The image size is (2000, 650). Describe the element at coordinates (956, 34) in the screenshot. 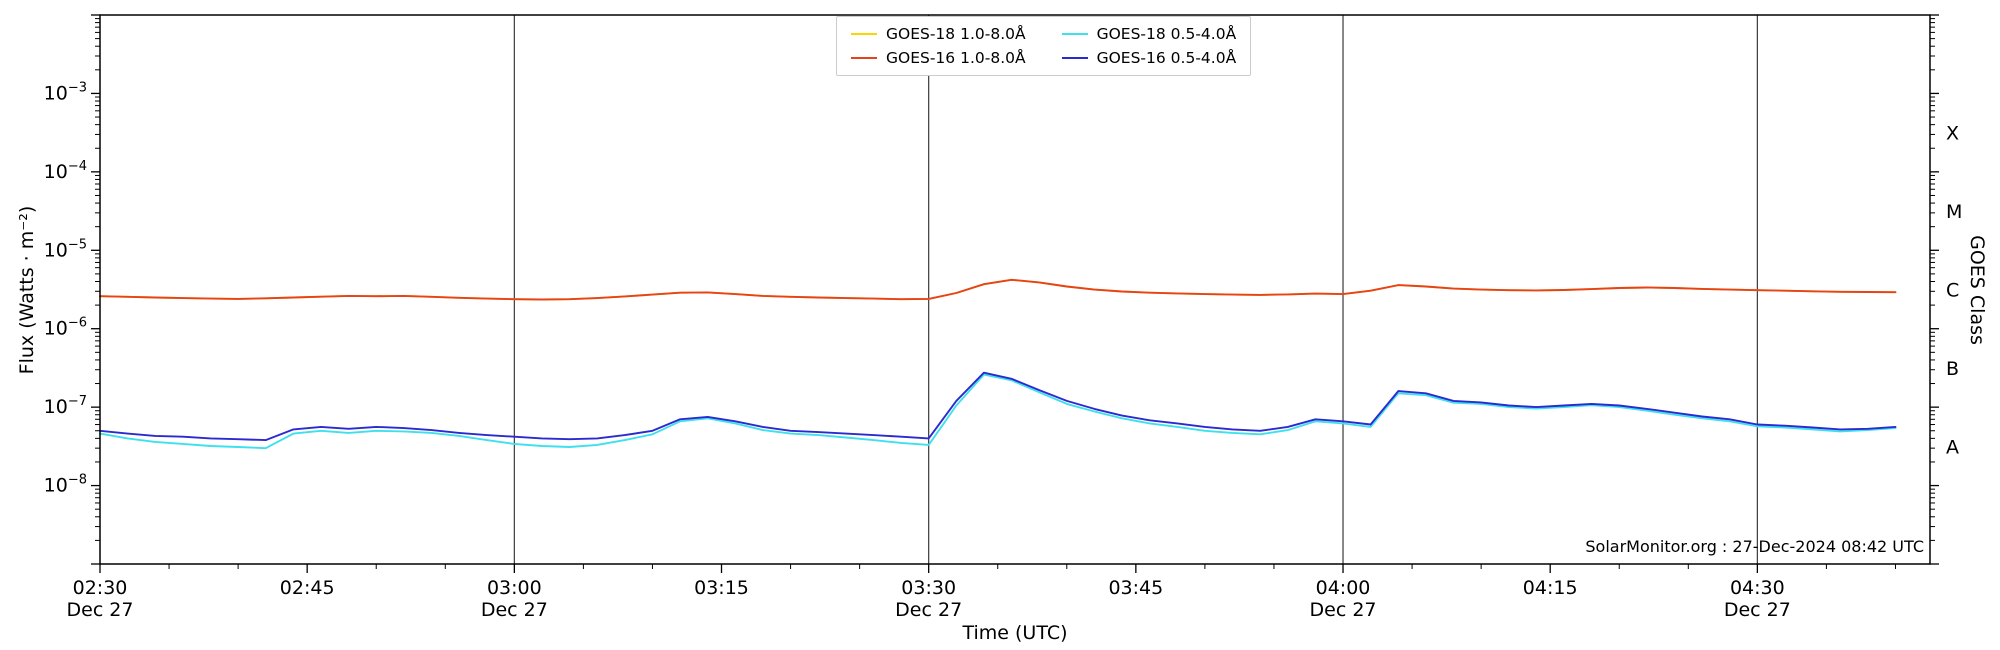

I see `legend-label: GOES-18 1.0-8.0Å` at that location.